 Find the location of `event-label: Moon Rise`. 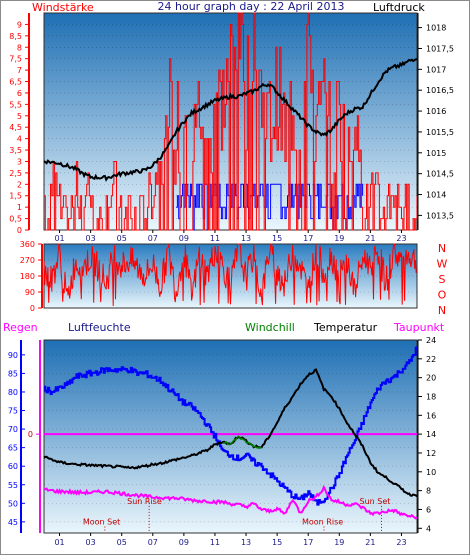

event-label: Moon Rise is located at coordinates (322, 522).